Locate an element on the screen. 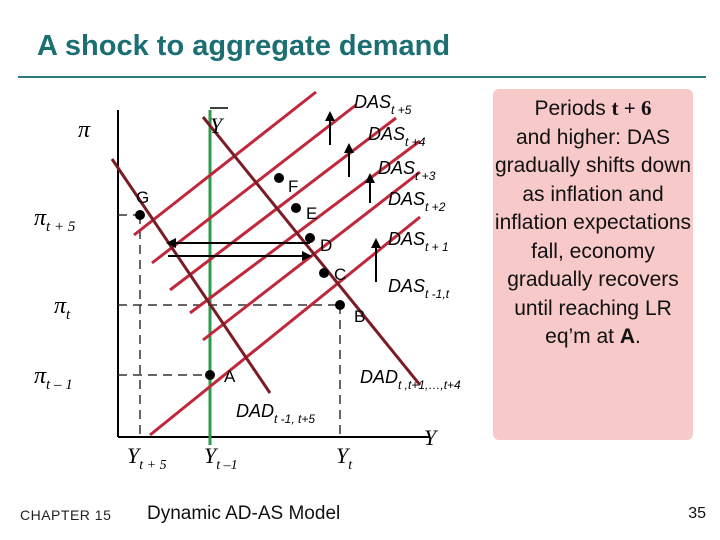 The height and width of the screenshot is (540, 720). point-label-g: G is located at coordinates (142, 197).